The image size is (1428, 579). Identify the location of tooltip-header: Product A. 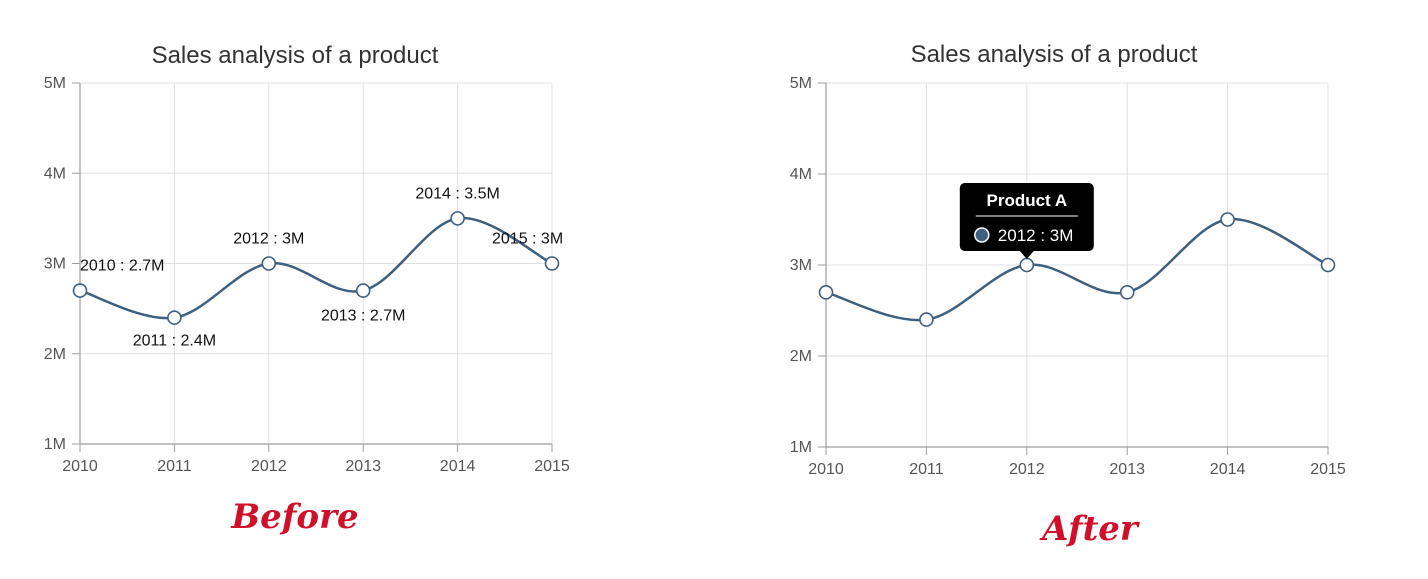
(1027, 200).